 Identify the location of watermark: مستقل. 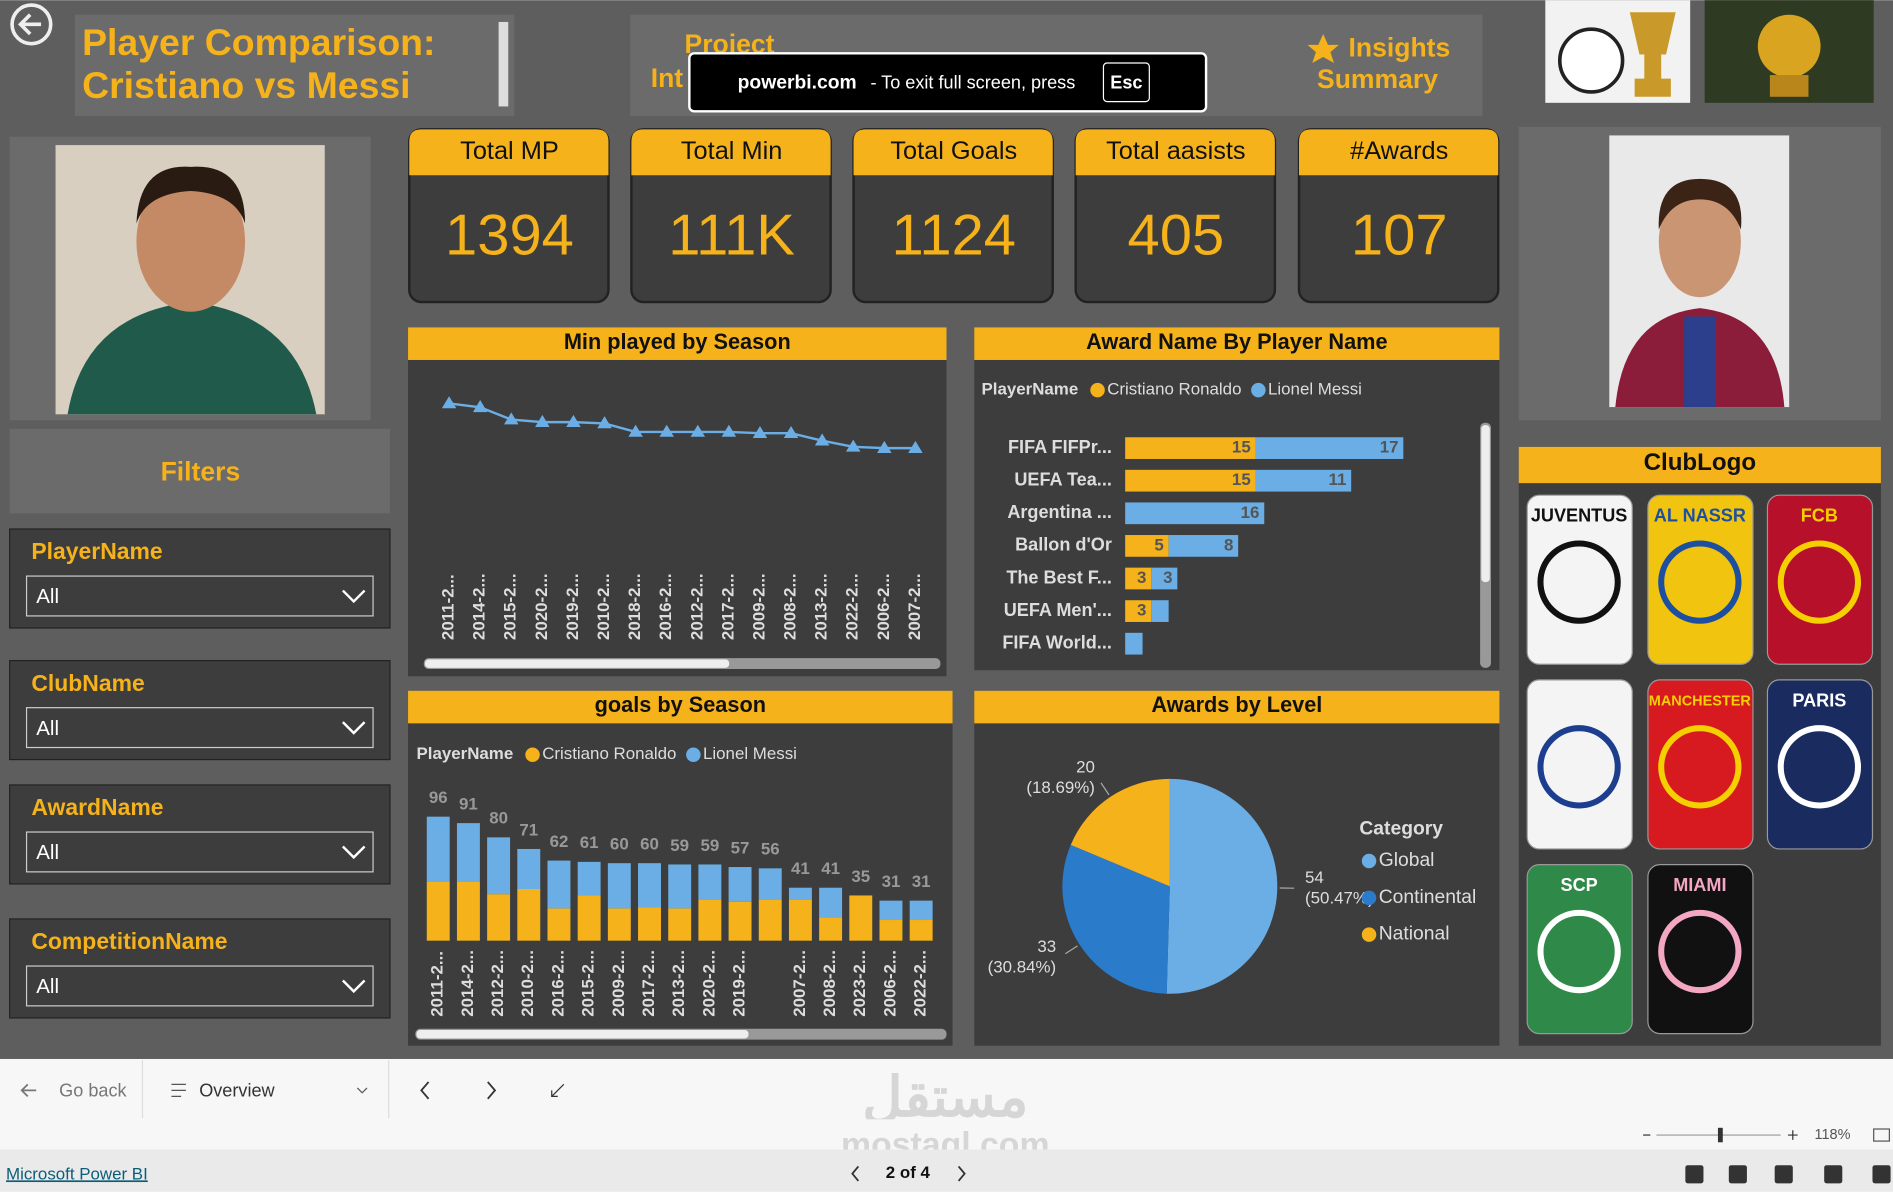
(945, 1097).